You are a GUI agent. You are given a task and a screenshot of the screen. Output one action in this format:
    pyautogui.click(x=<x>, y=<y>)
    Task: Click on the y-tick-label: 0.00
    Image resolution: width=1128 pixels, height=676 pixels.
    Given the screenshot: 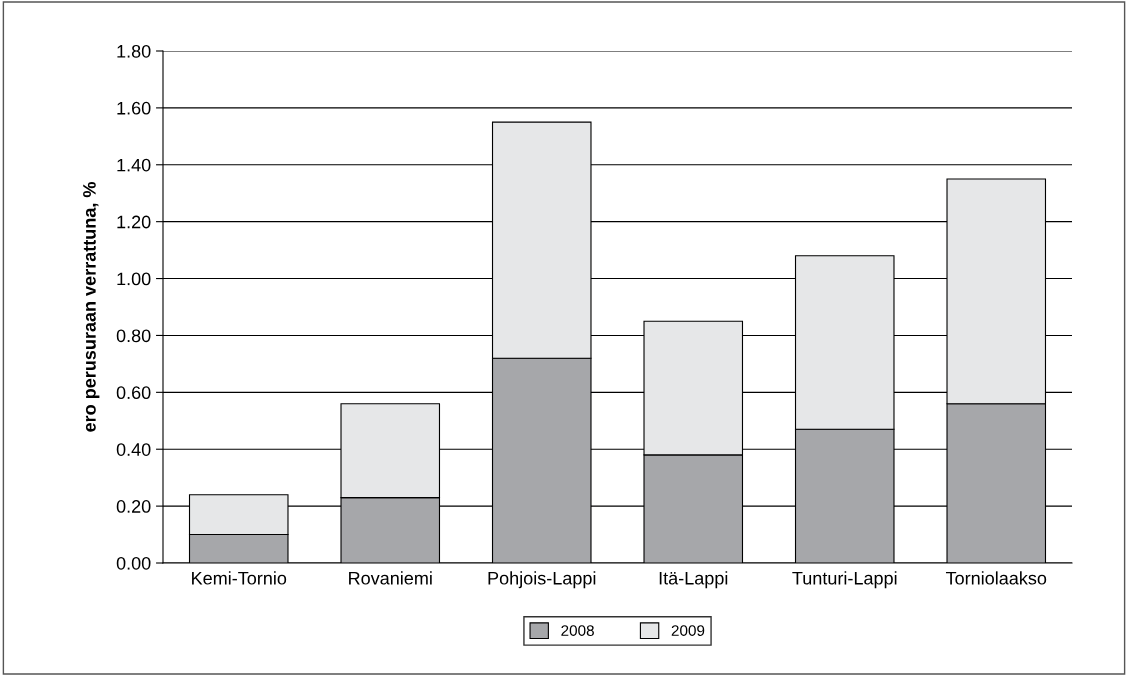 What is the action you would take?
    pyautogui.click(x=133, y=563)
    